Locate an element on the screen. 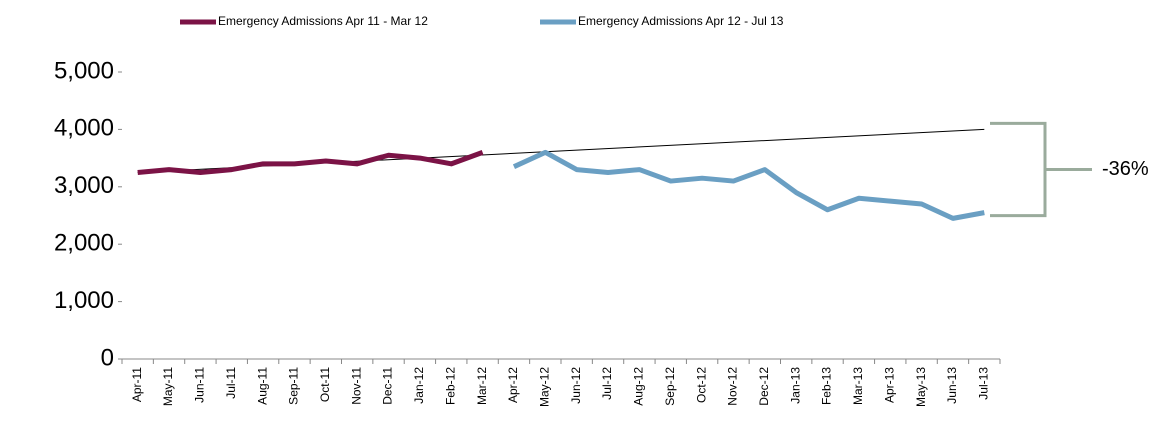 The height and width of the screenshot is (426, 1163). x-tick-label: Jul-11 is located at coordinates (231, 383).